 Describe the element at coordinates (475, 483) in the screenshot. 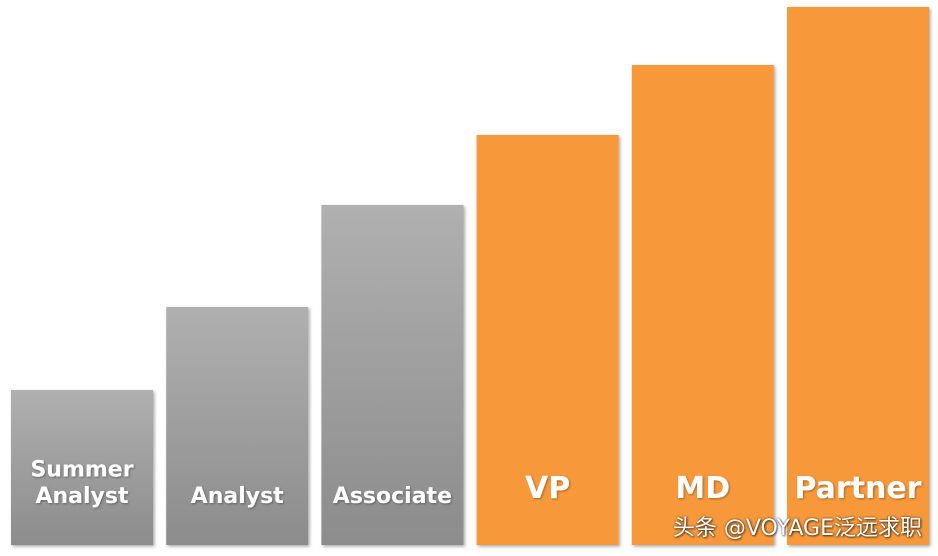

I see `labels-layer: Summer Analyst Analyst Associate VP MD Partner` at that location.